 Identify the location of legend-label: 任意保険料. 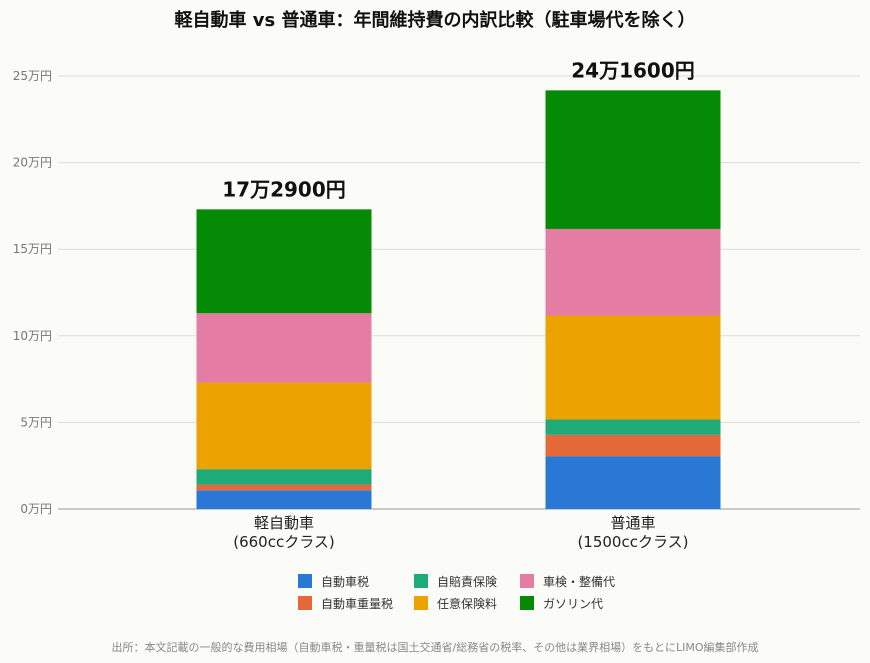
(467, 603).